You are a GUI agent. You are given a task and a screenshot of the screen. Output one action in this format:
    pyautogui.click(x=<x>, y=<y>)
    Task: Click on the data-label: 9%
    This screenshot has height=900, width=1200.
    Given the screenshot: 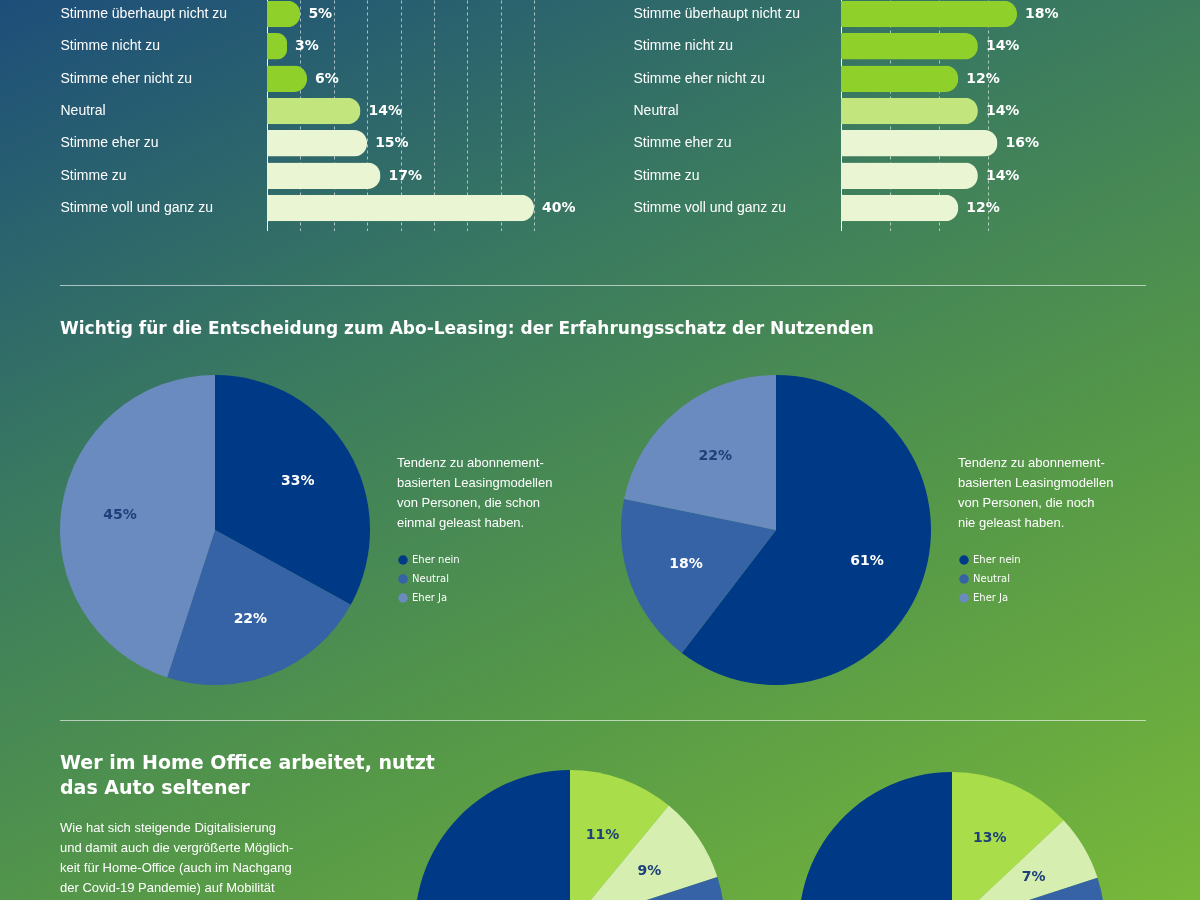 What is the action you would take?
    pyautogui.click(x=649, y=869)
    